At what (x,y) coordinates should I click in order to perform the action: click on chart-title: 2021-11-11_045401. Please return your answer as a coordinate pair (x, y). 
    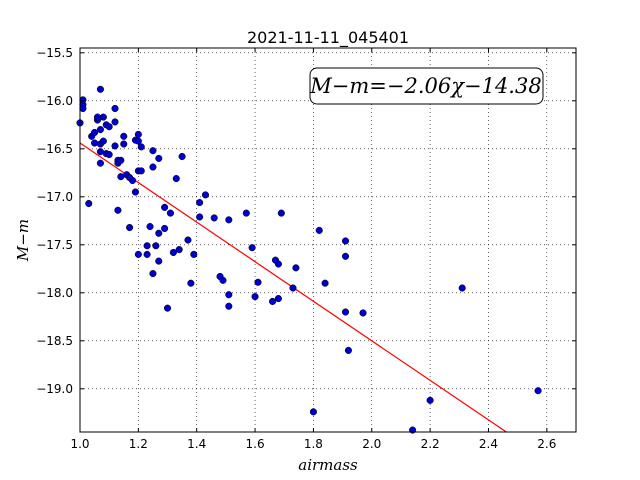
    Looking at the image, I should click on (328, 38).